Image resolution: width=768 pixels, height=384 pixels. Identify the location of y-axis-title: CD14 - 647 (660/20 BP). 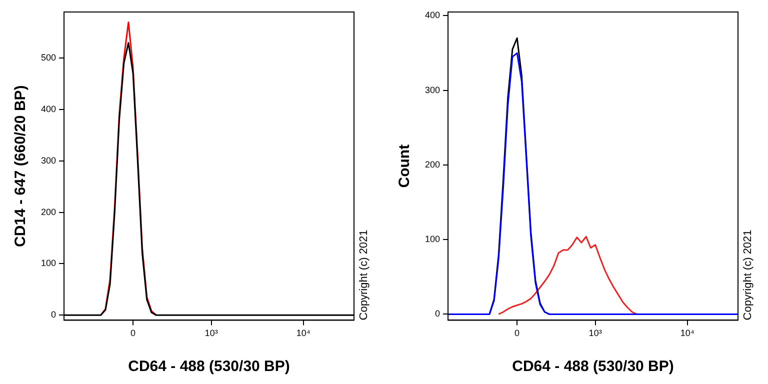
(21, 166).